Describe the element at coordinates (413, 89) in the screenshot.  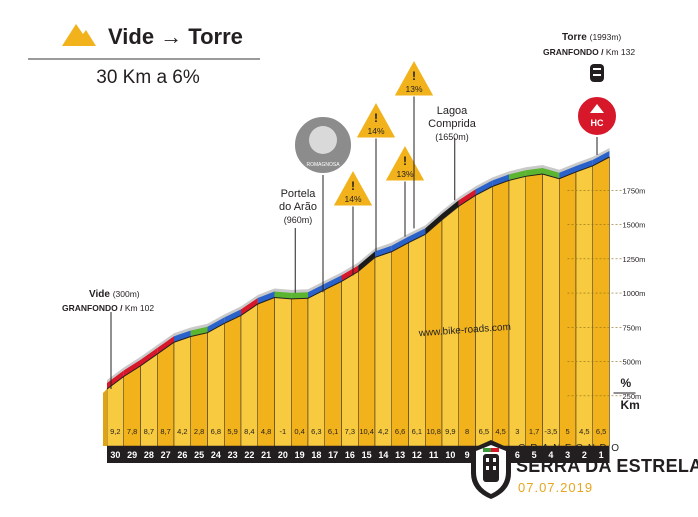
I see `warning-gradient-label: 13%` at that location.